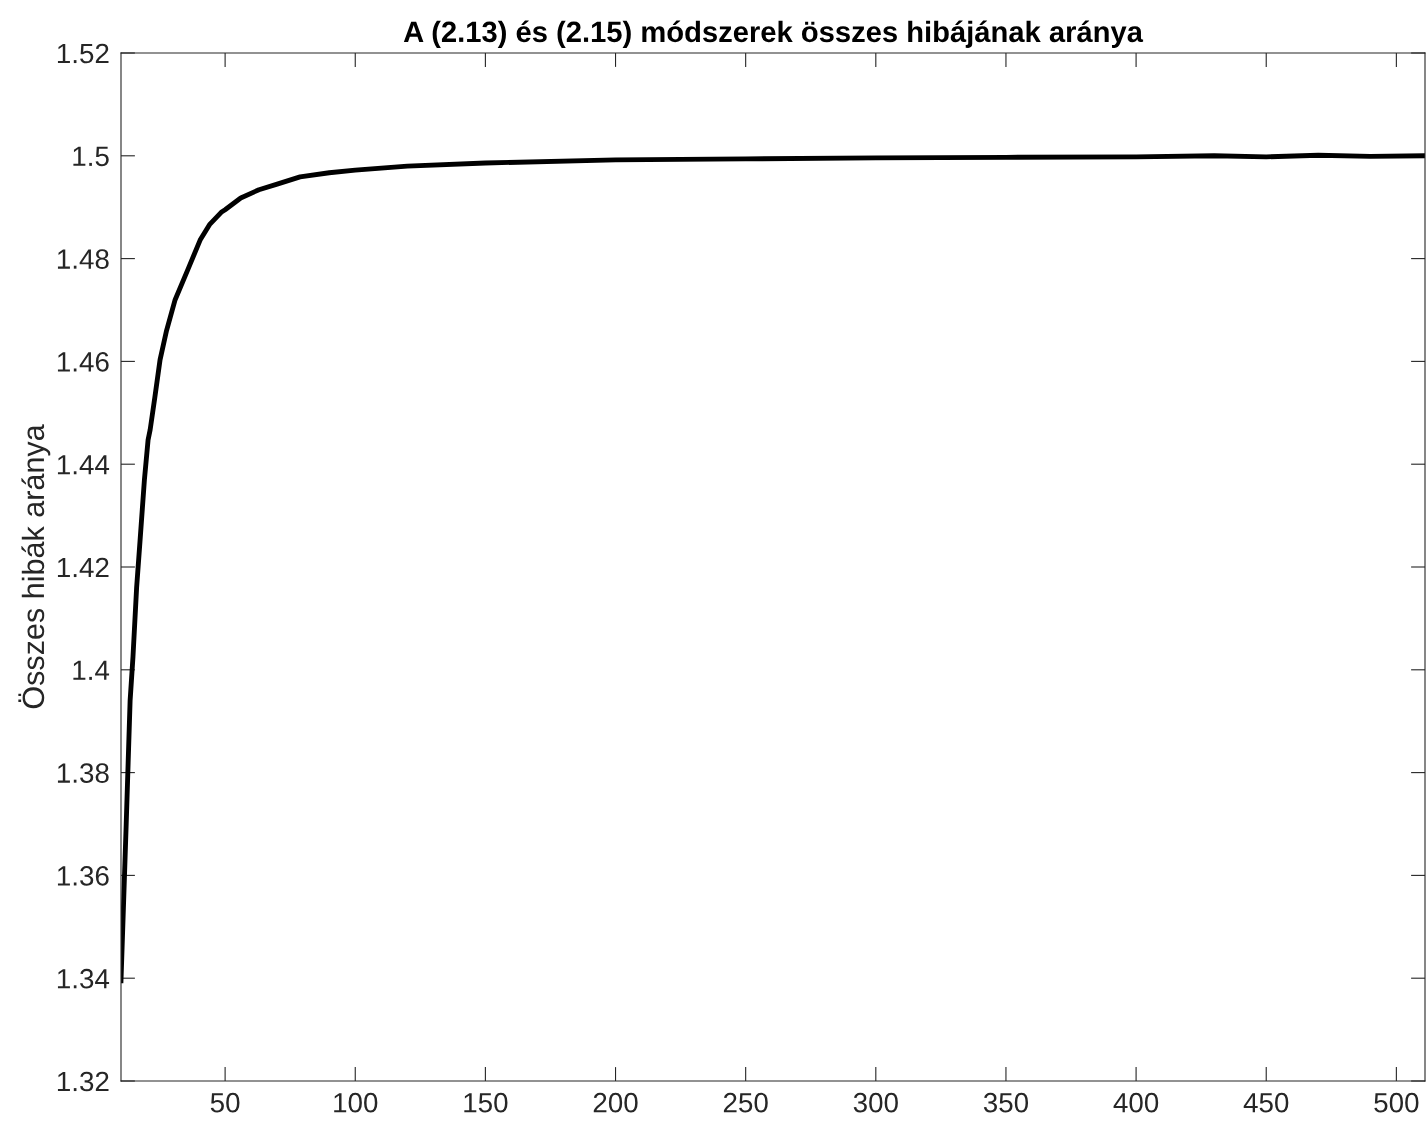 This screenshot has height=1124, width=1427. Describe the element at coordinates (83, 876) in the screenshot. I see `y-tick-label: 1.36` at that location.